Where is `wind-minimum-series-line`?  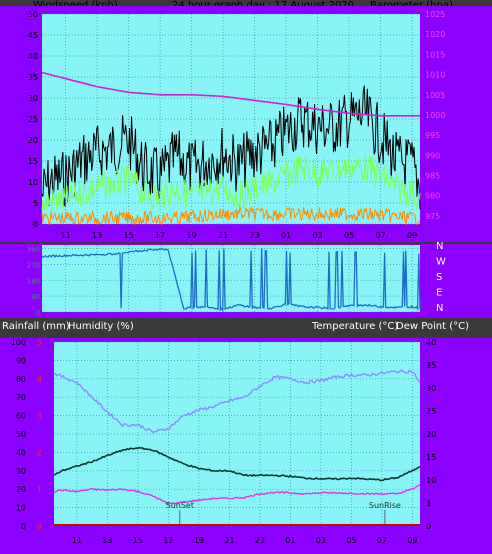
wind-minimum-series-line is located at coordinates (231, 215).